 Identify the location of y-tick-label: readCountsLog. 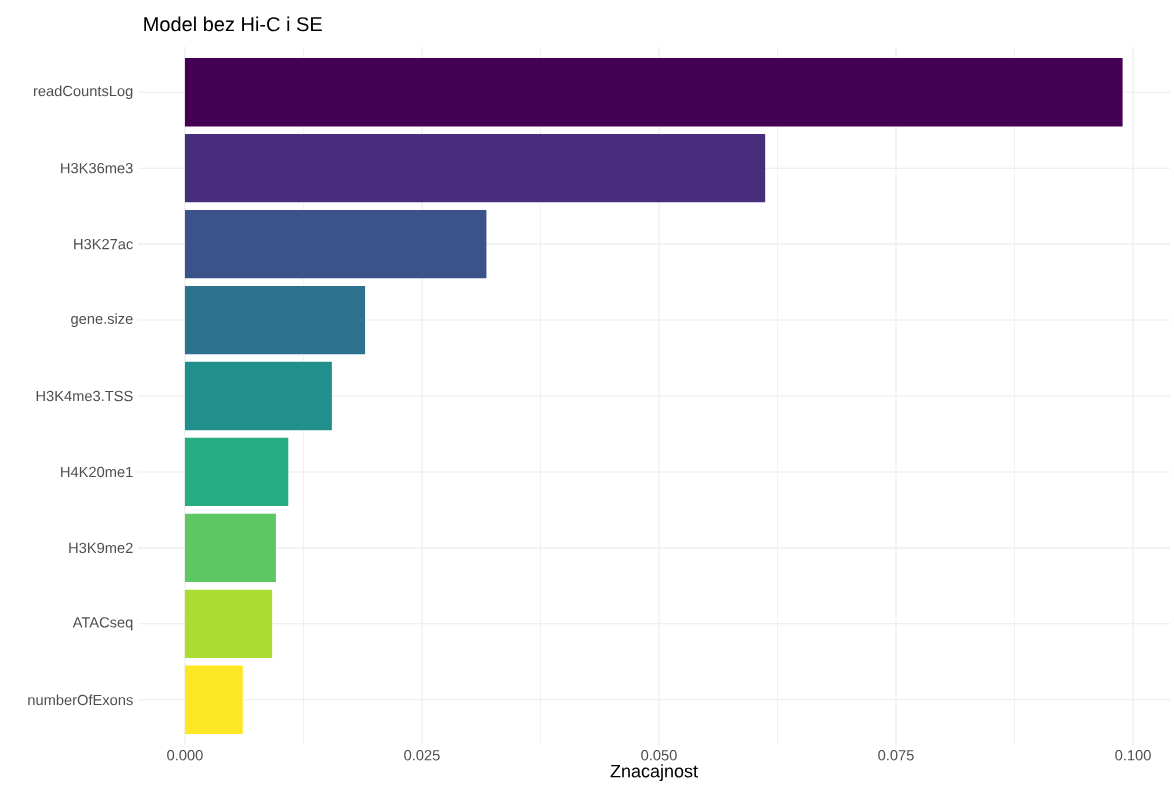
(83, 92).